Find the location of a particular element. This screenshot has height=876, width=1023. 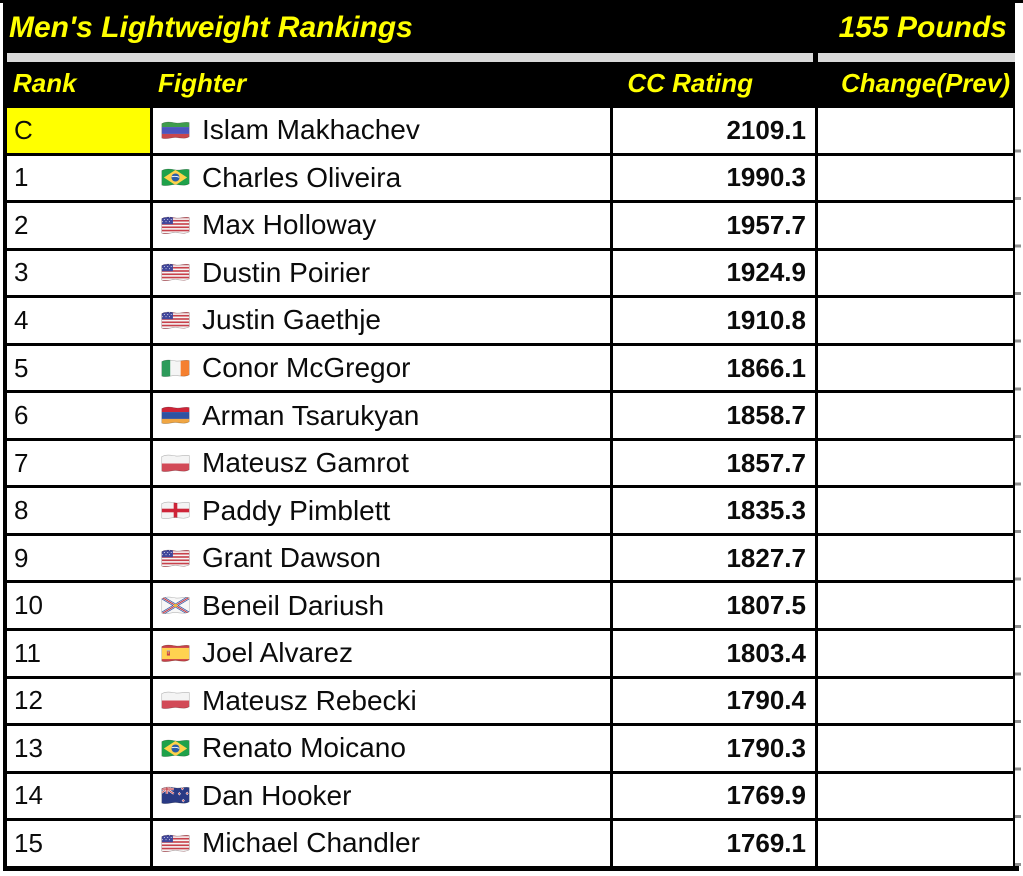

rank-cell: 2 is located at coordinates (78, 225).